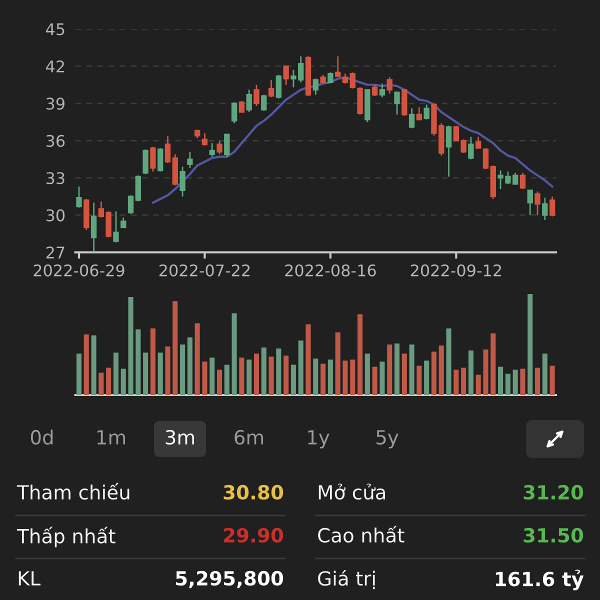 The width and height of the screenshot is (600, 600). I want to click on text: 1m, so click(111, 437).